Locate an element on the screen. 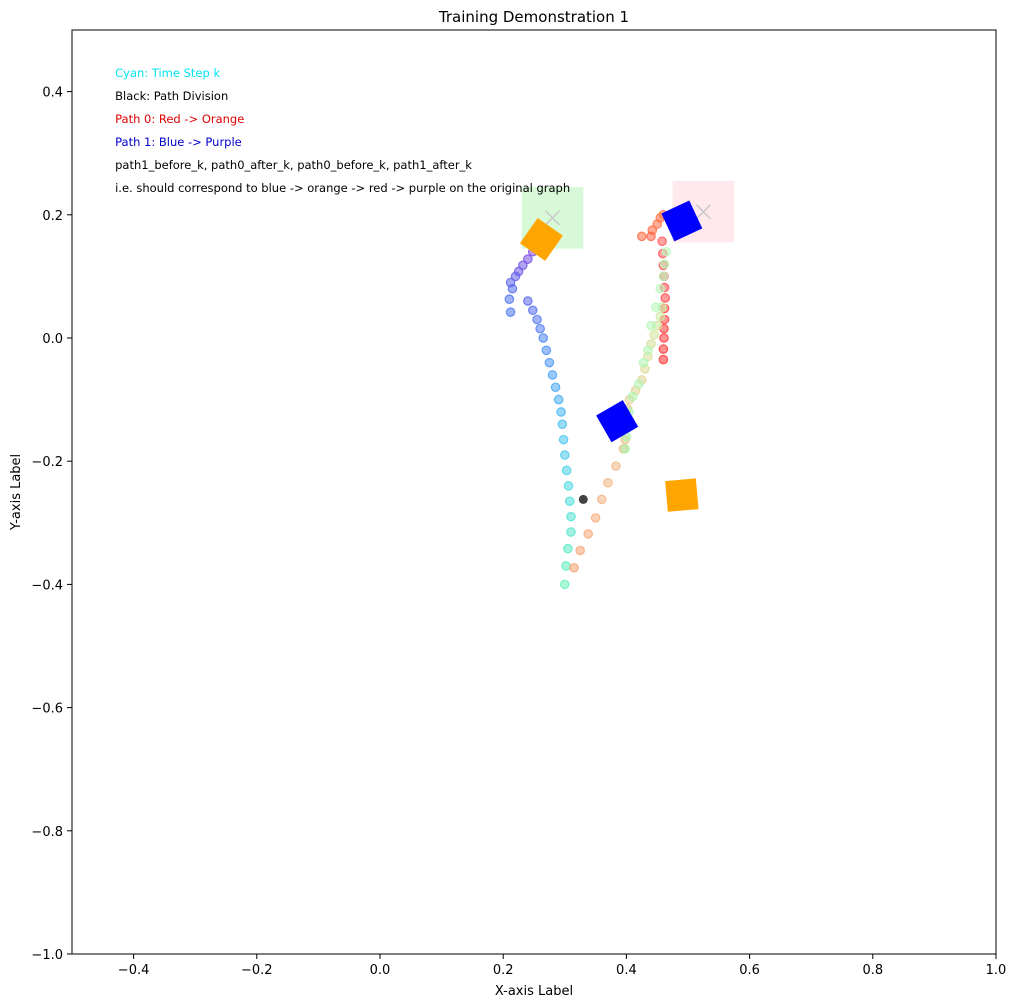  annotation-text: Cyan: Time Step k is located at coordinates (167, 73).